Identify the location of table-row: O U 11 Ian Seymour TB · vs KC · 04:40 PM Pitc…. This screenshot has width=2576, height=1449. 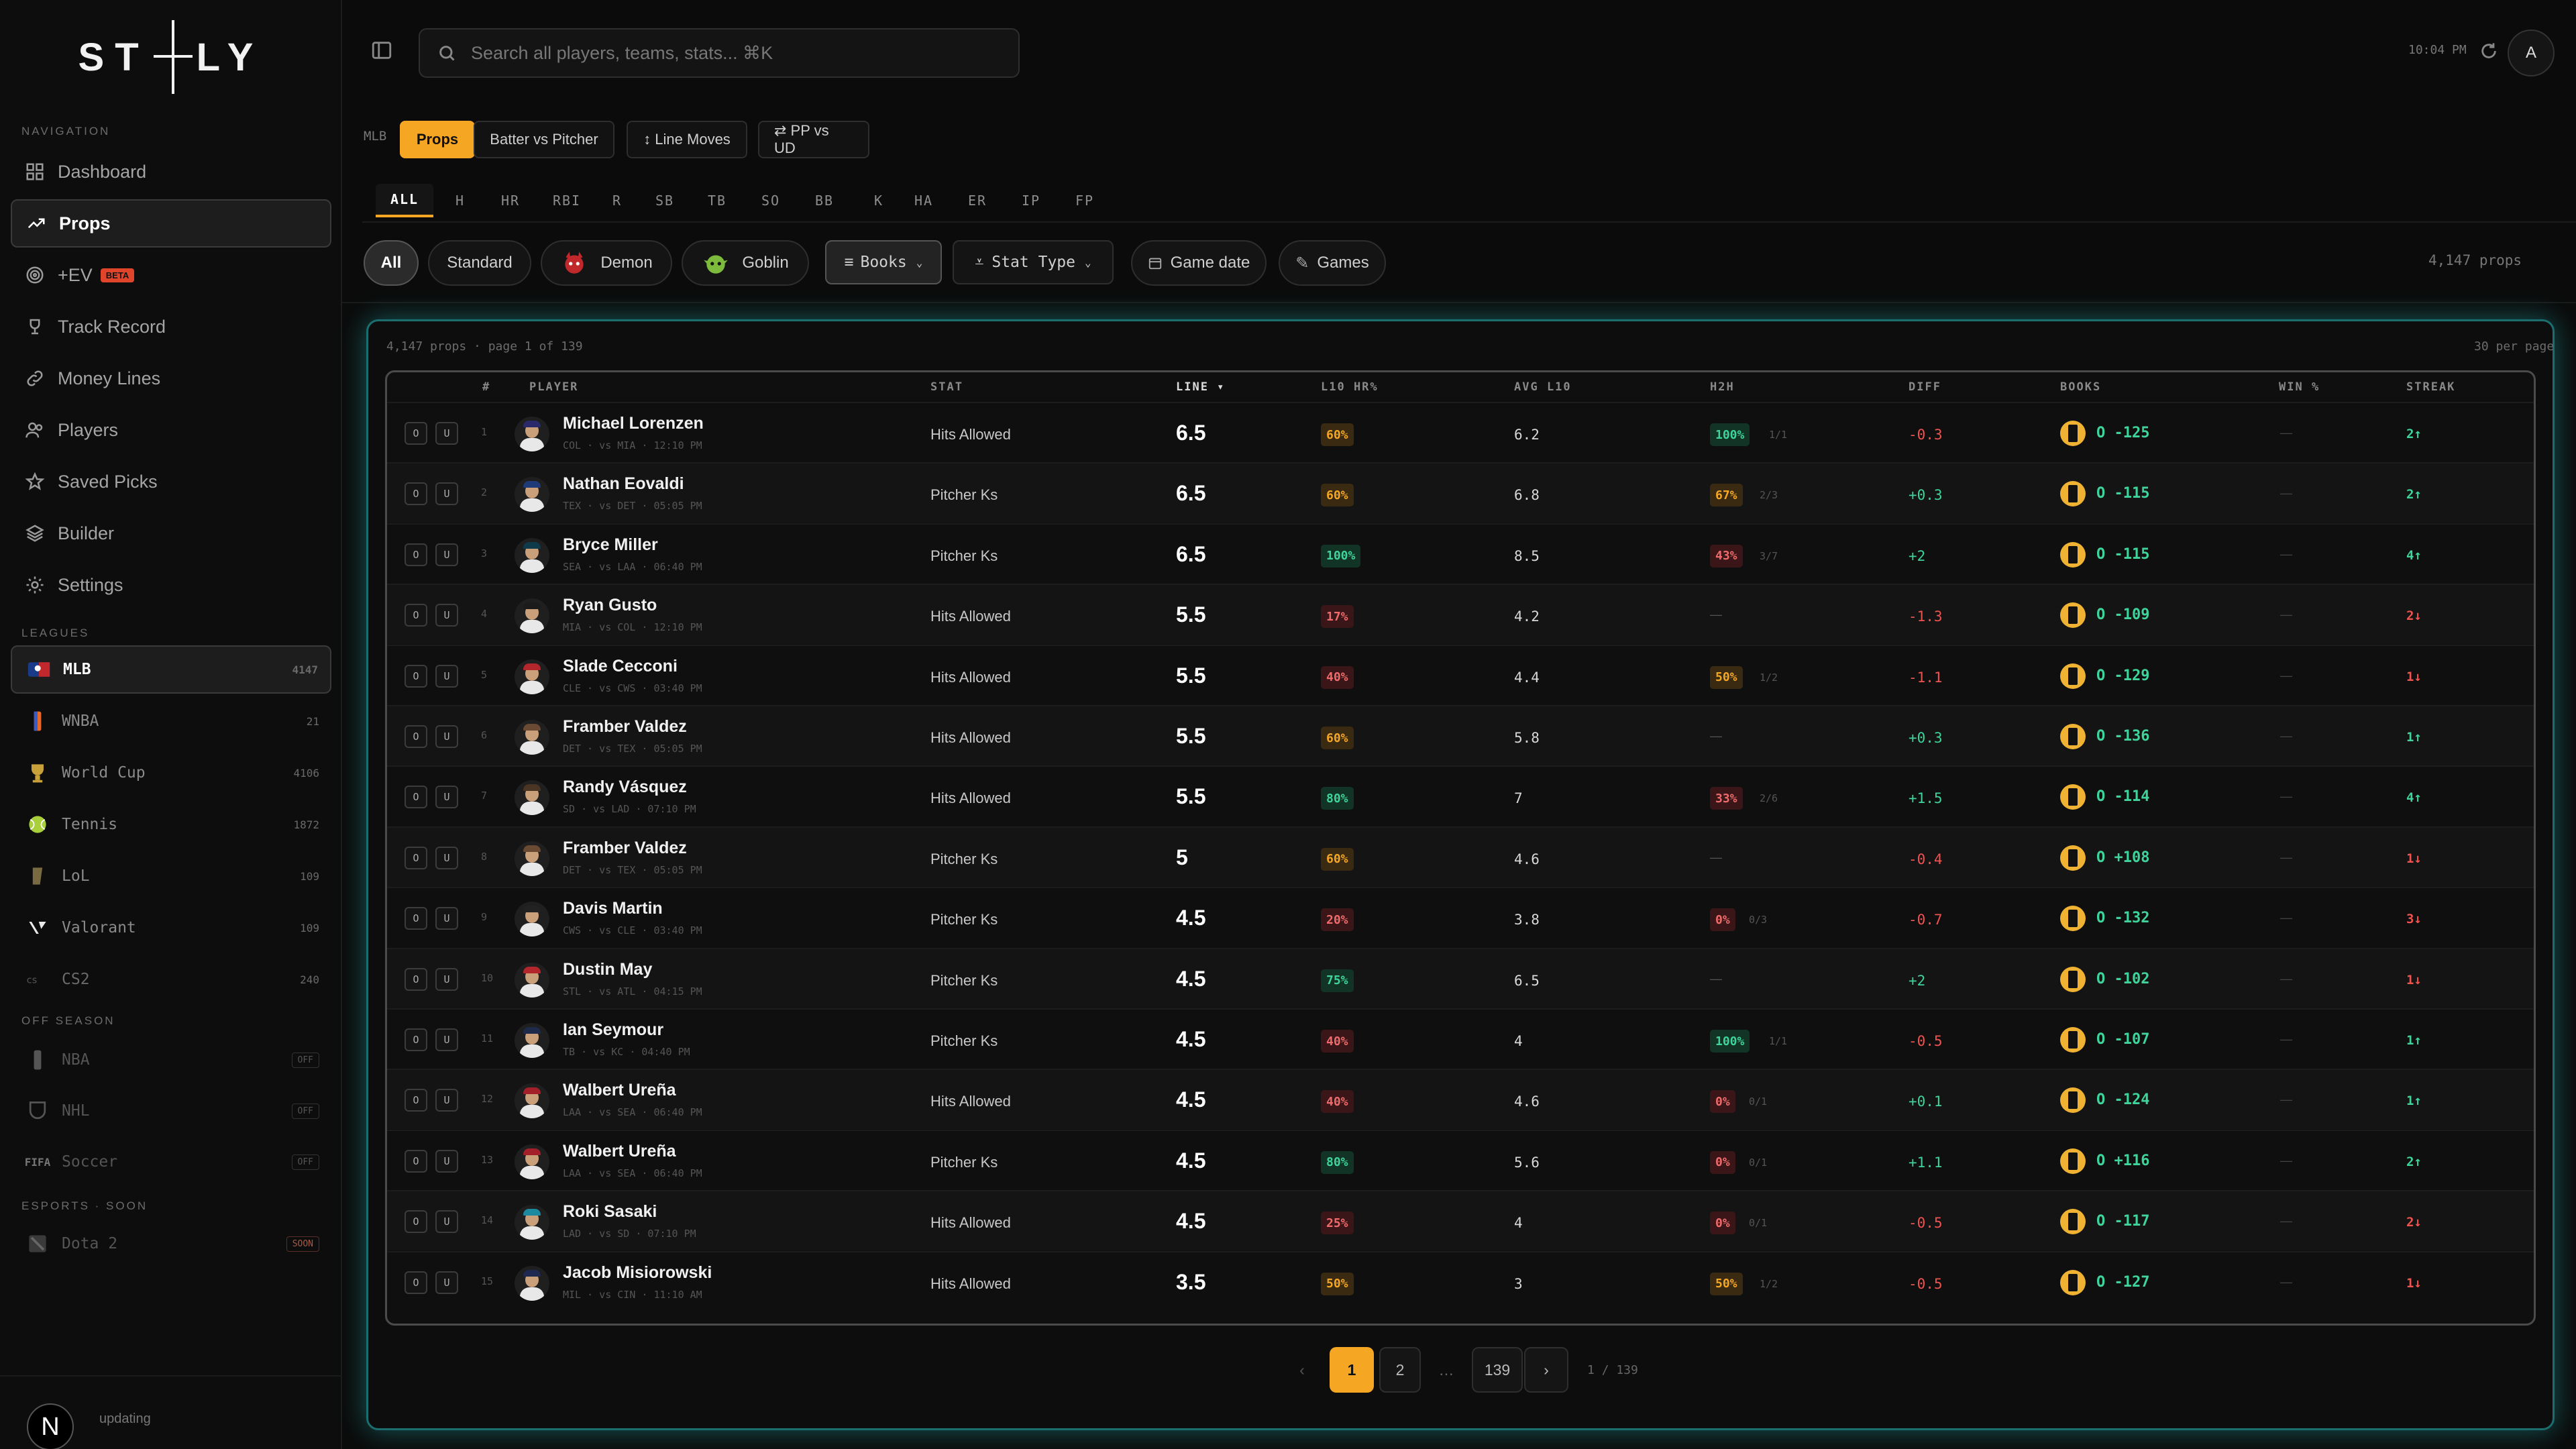
(1460, 1038).